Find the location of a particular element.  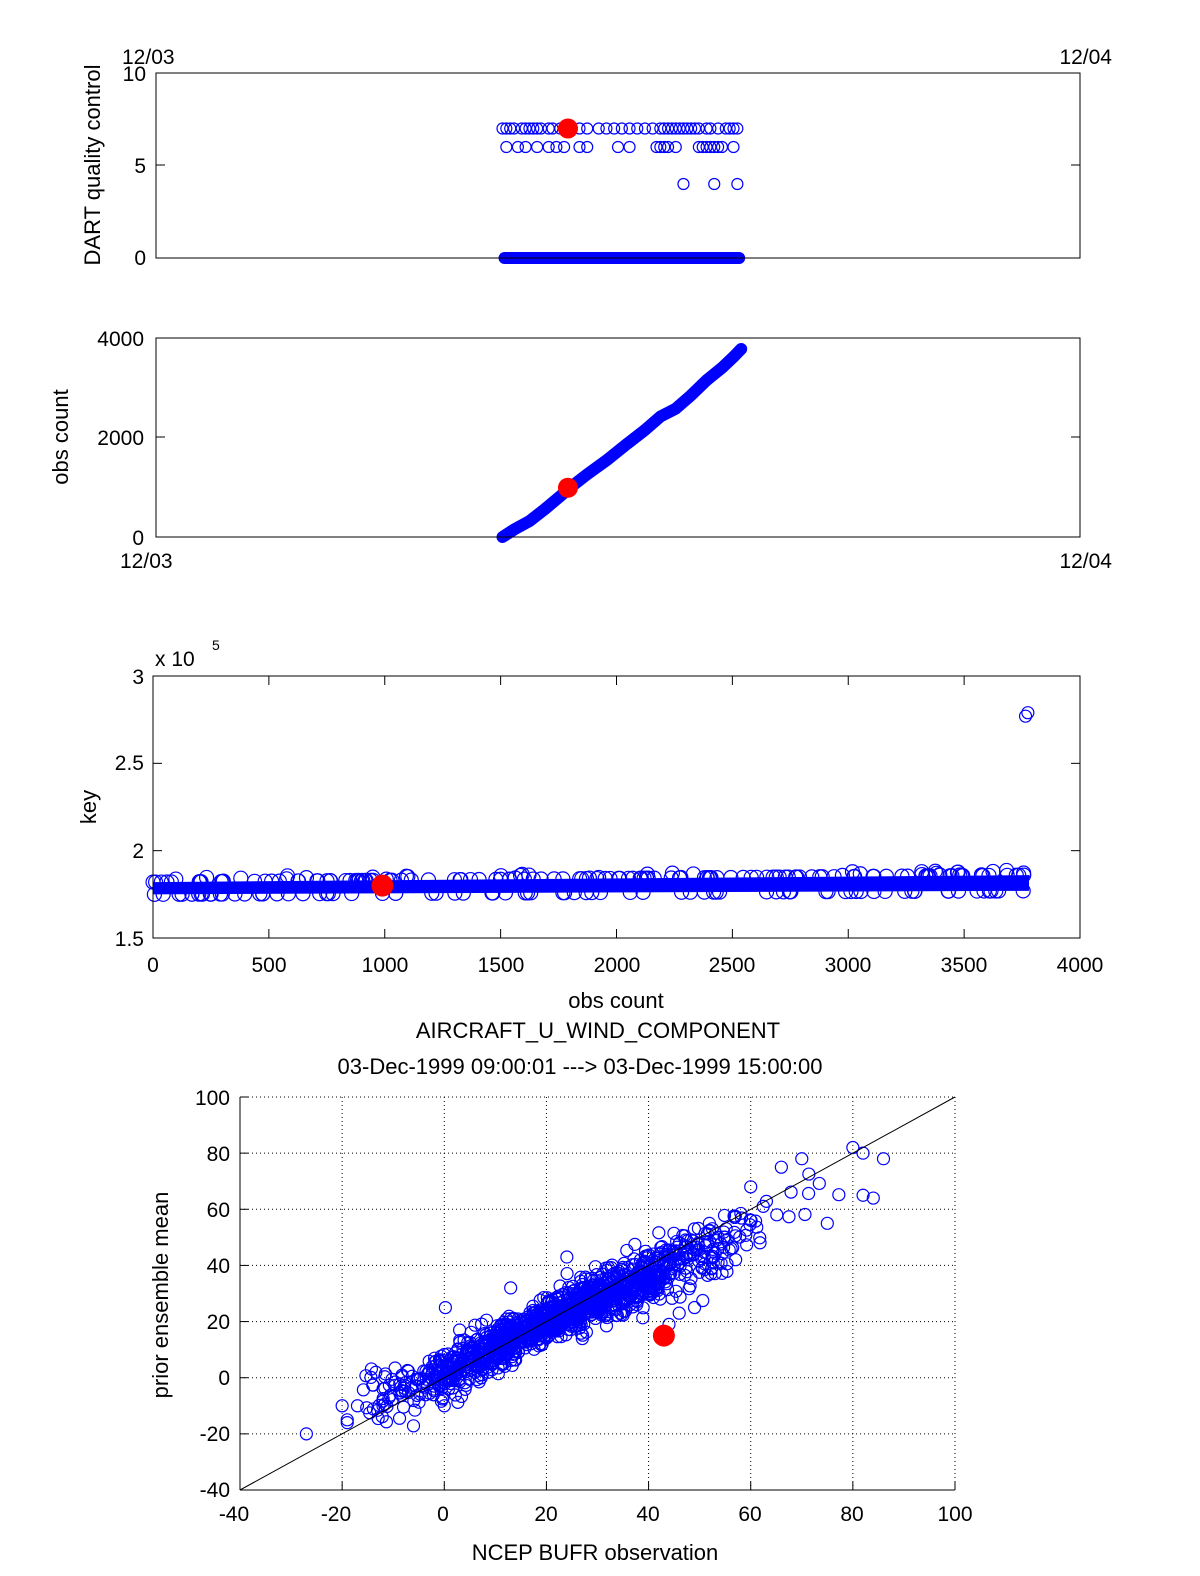

qc-top-right-date: 12/04 is located at coordinates (1085, 57).